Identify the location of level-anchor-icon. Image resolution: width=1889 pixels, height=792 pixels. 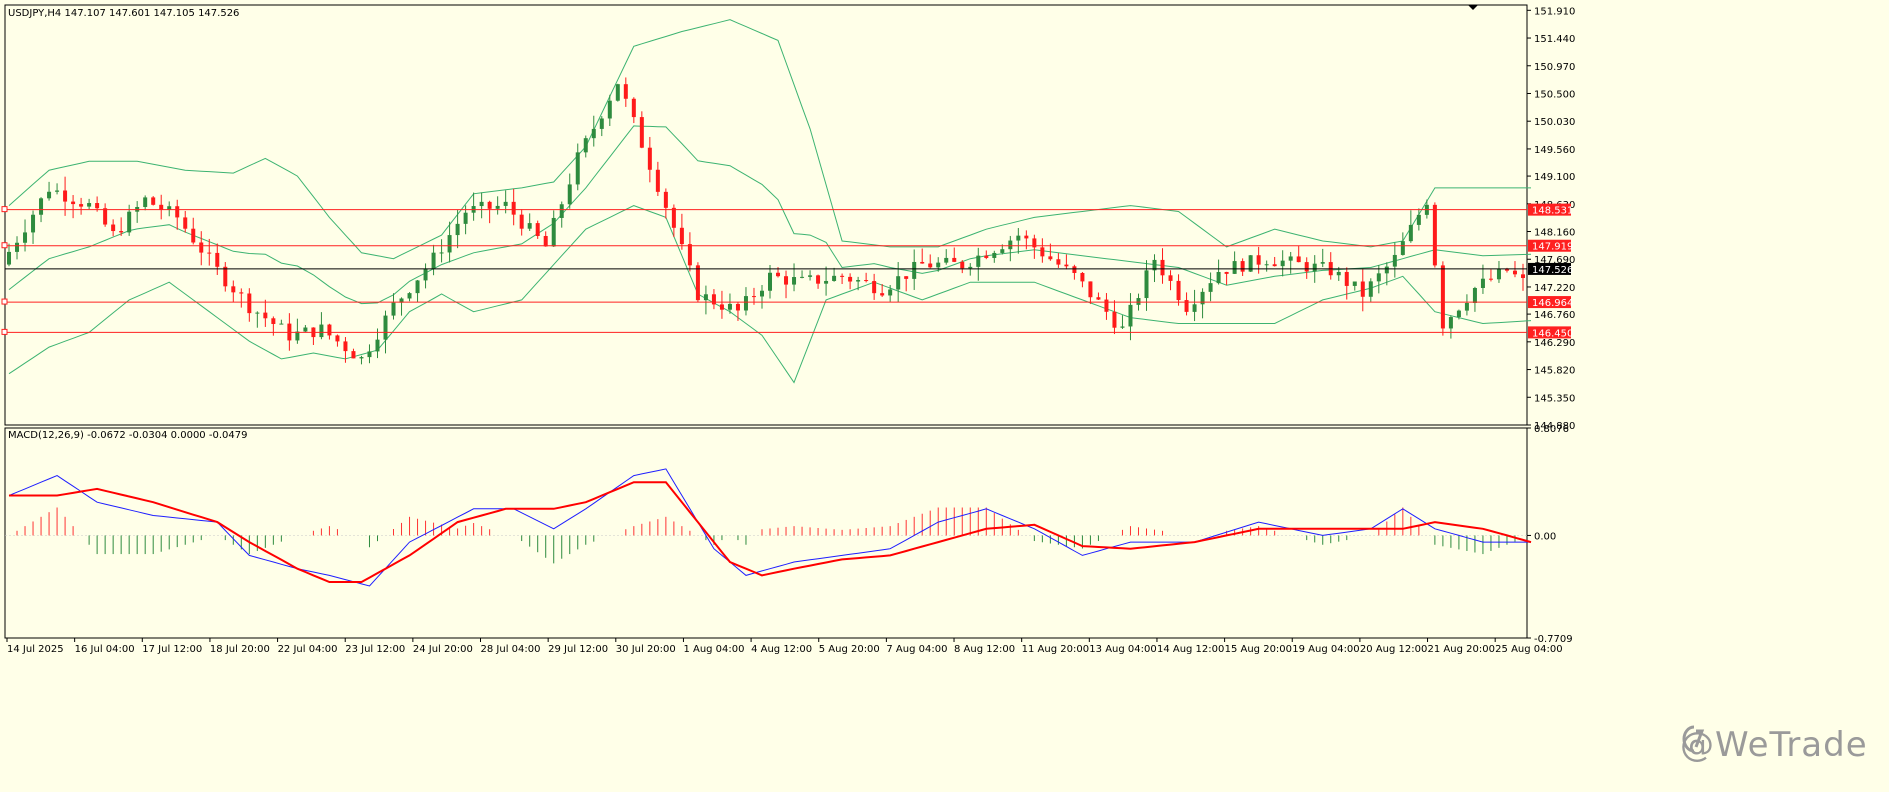
(4, 301).